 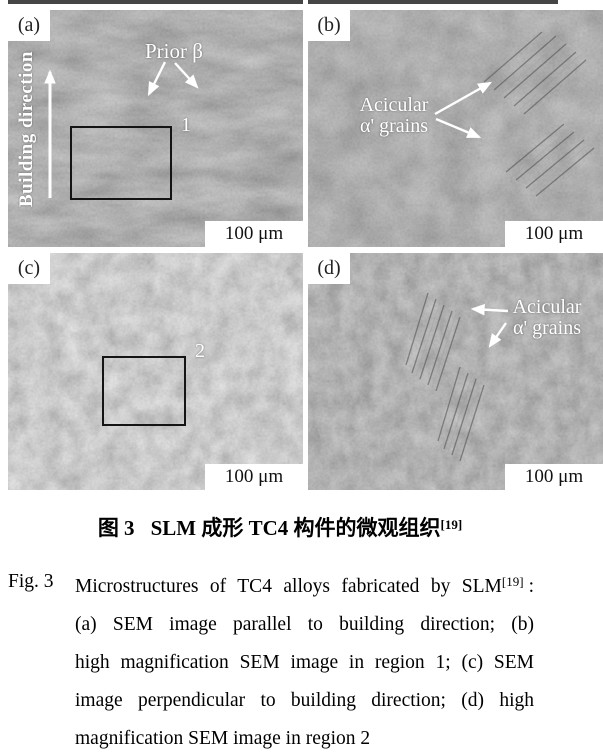 What do you see at coordinates (512, 581) in the screenshot?
I see `caption-en-reference: [19]` at bounding box center [512, 581].